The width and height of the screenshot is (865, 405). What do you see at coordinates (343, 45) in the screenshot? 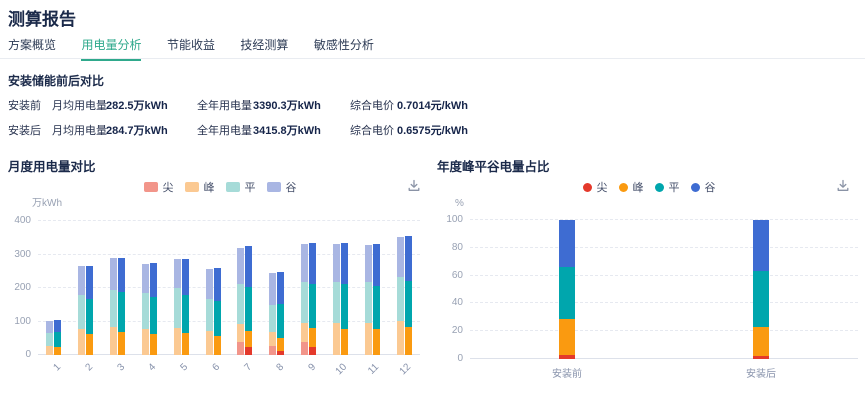
I see `tab-sensitivity: 敏感性分析` at bounding box center [343, 45].